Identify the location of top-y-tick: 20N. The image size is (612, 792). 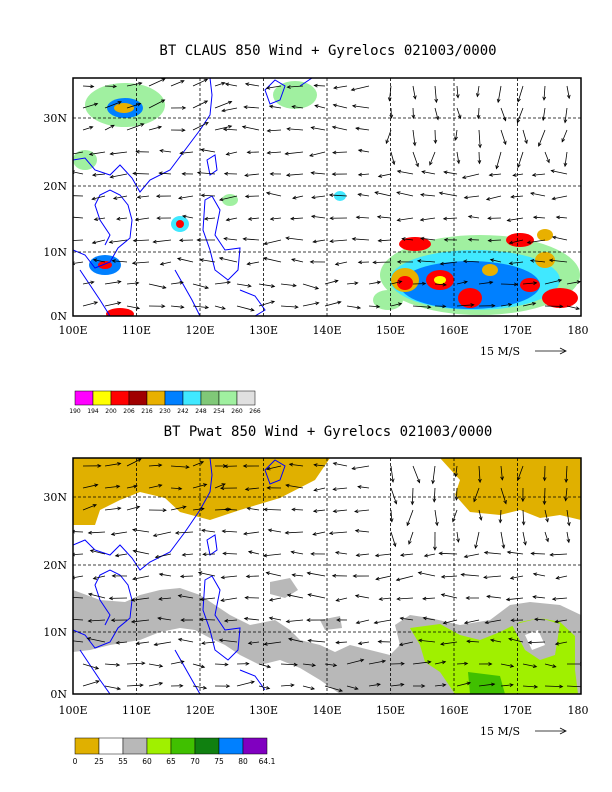
(55, 186).